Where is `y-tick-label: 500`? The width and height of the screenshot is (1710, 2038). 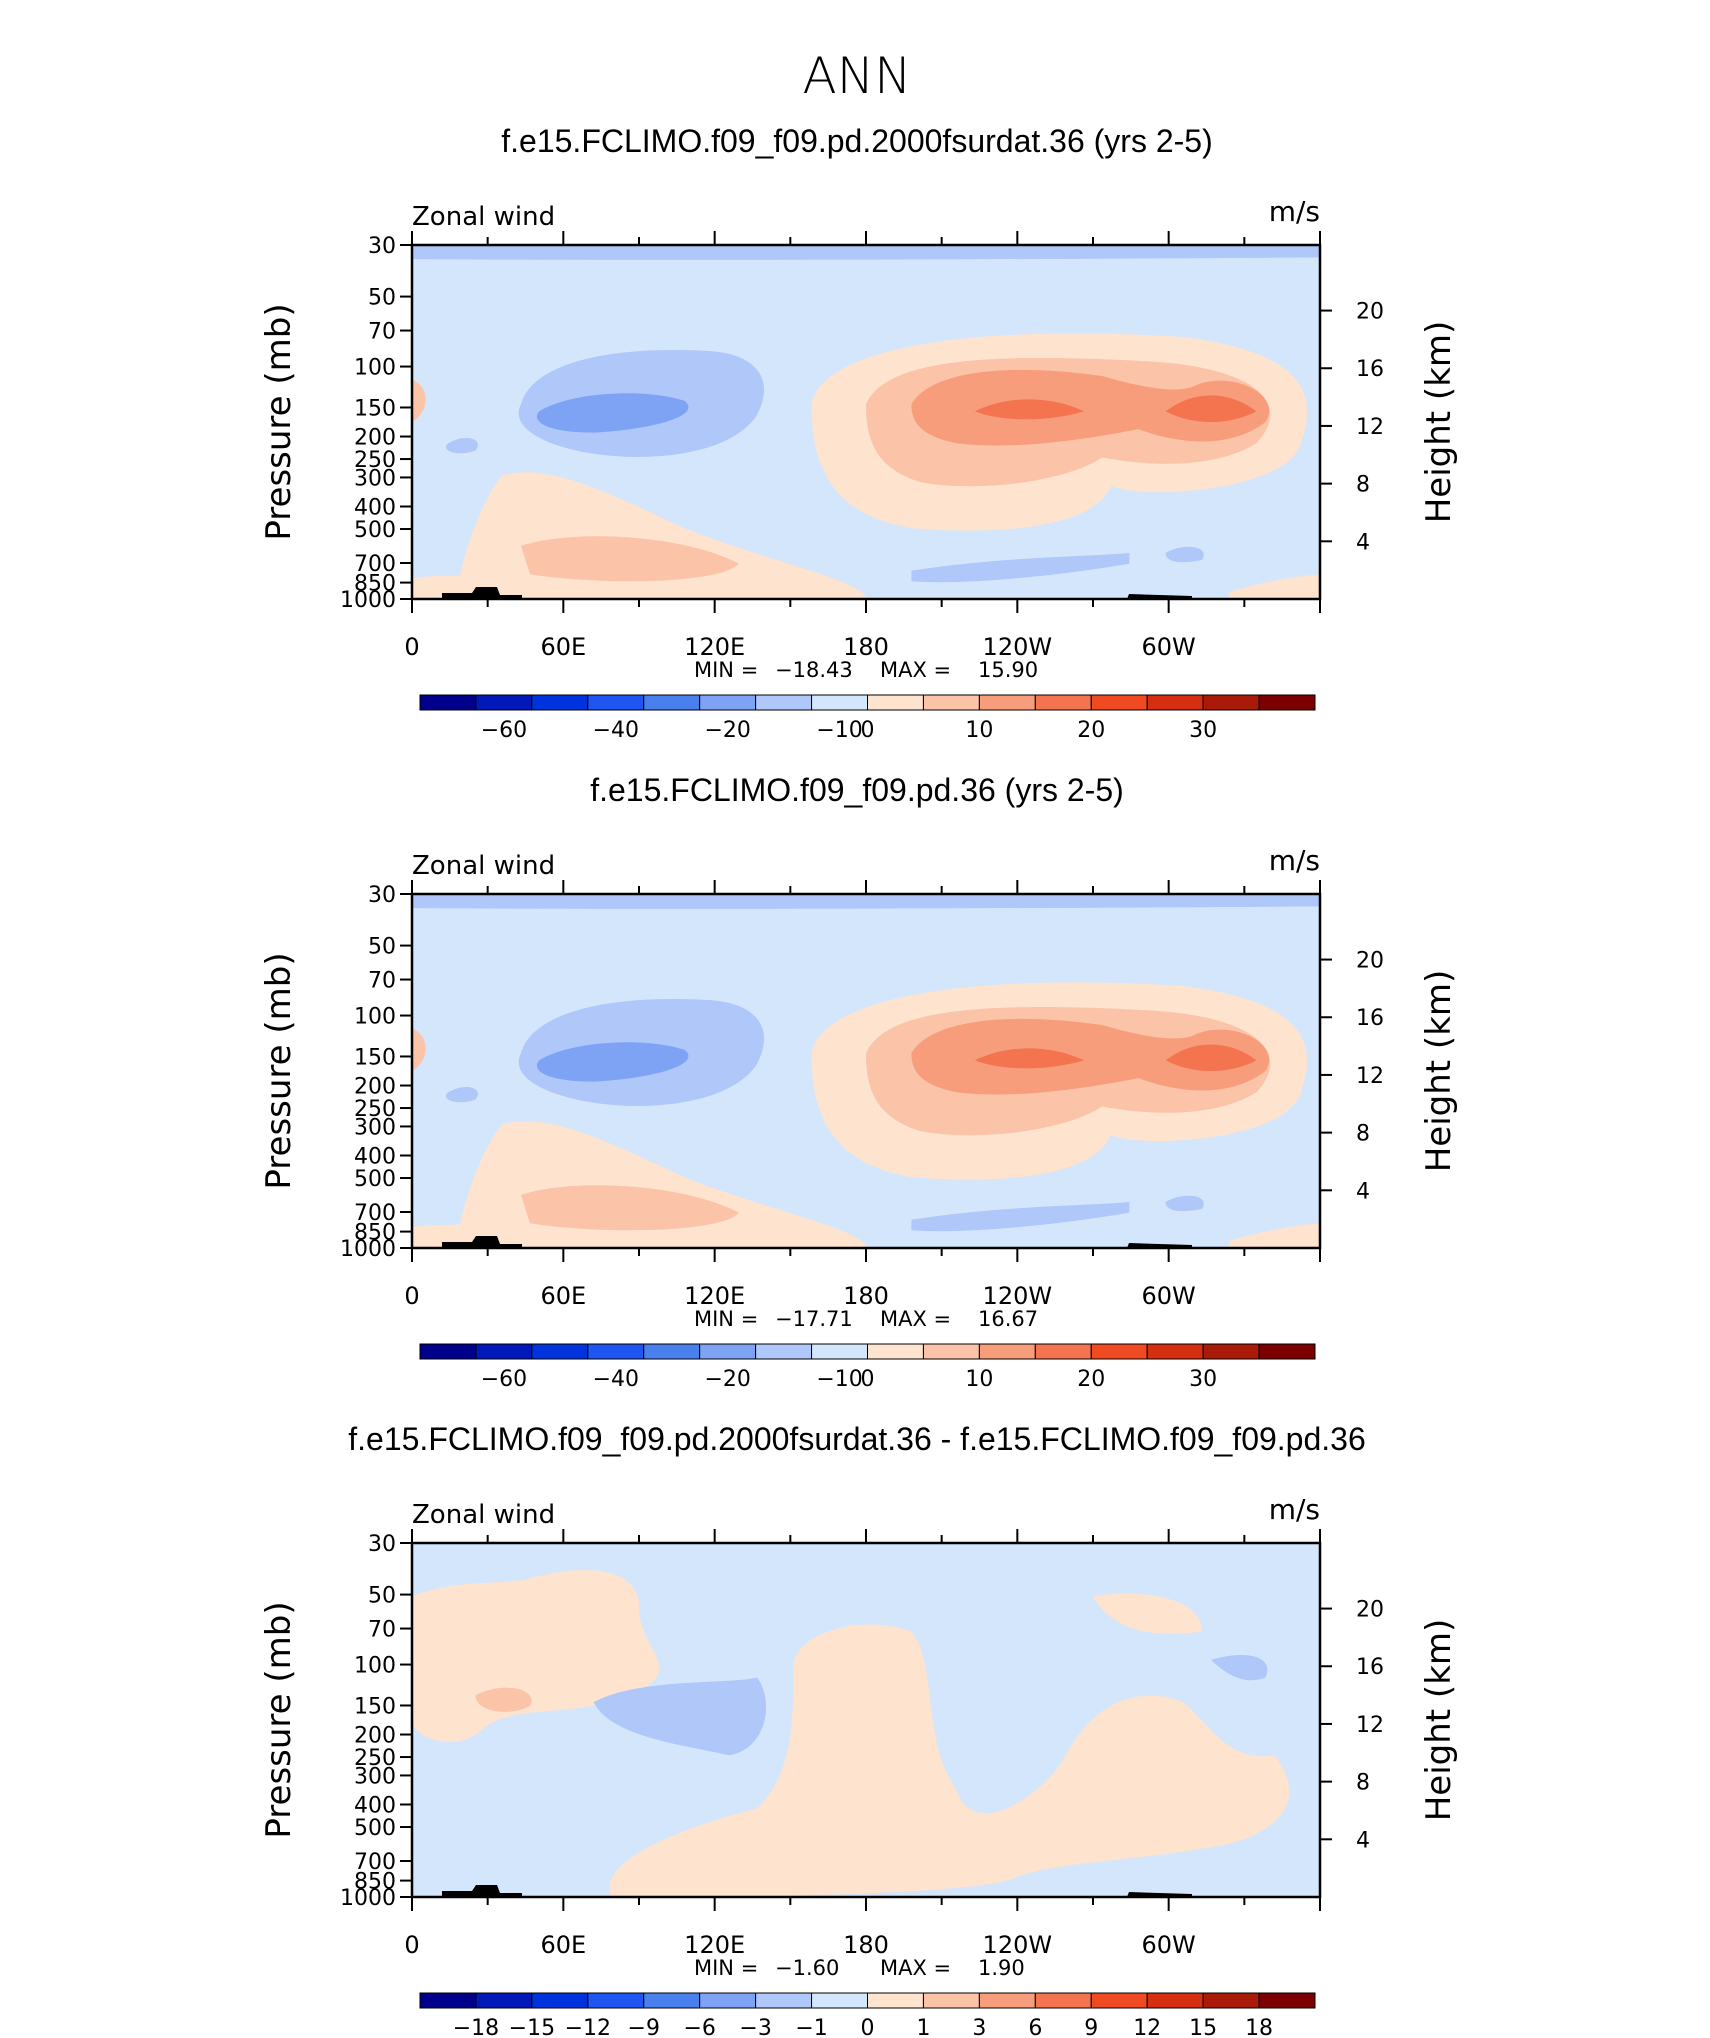 y-tick-label: 500 is located at coordinates (375, 530).